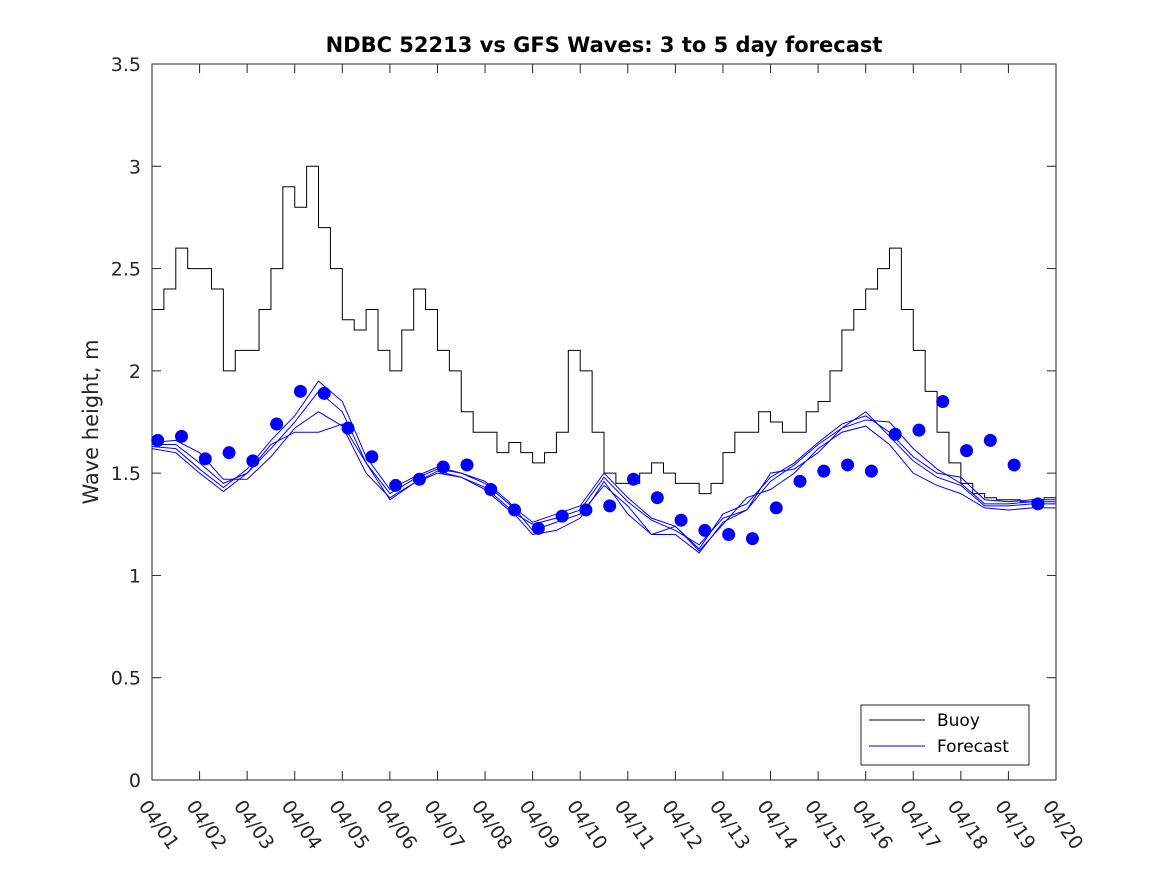 The height and width of the screenshot is (875, 1167). What do you see at coordinates (491, 824) in the screenshot?
I see `x-tick-label: 04/08` at bounding box center [491, 824].